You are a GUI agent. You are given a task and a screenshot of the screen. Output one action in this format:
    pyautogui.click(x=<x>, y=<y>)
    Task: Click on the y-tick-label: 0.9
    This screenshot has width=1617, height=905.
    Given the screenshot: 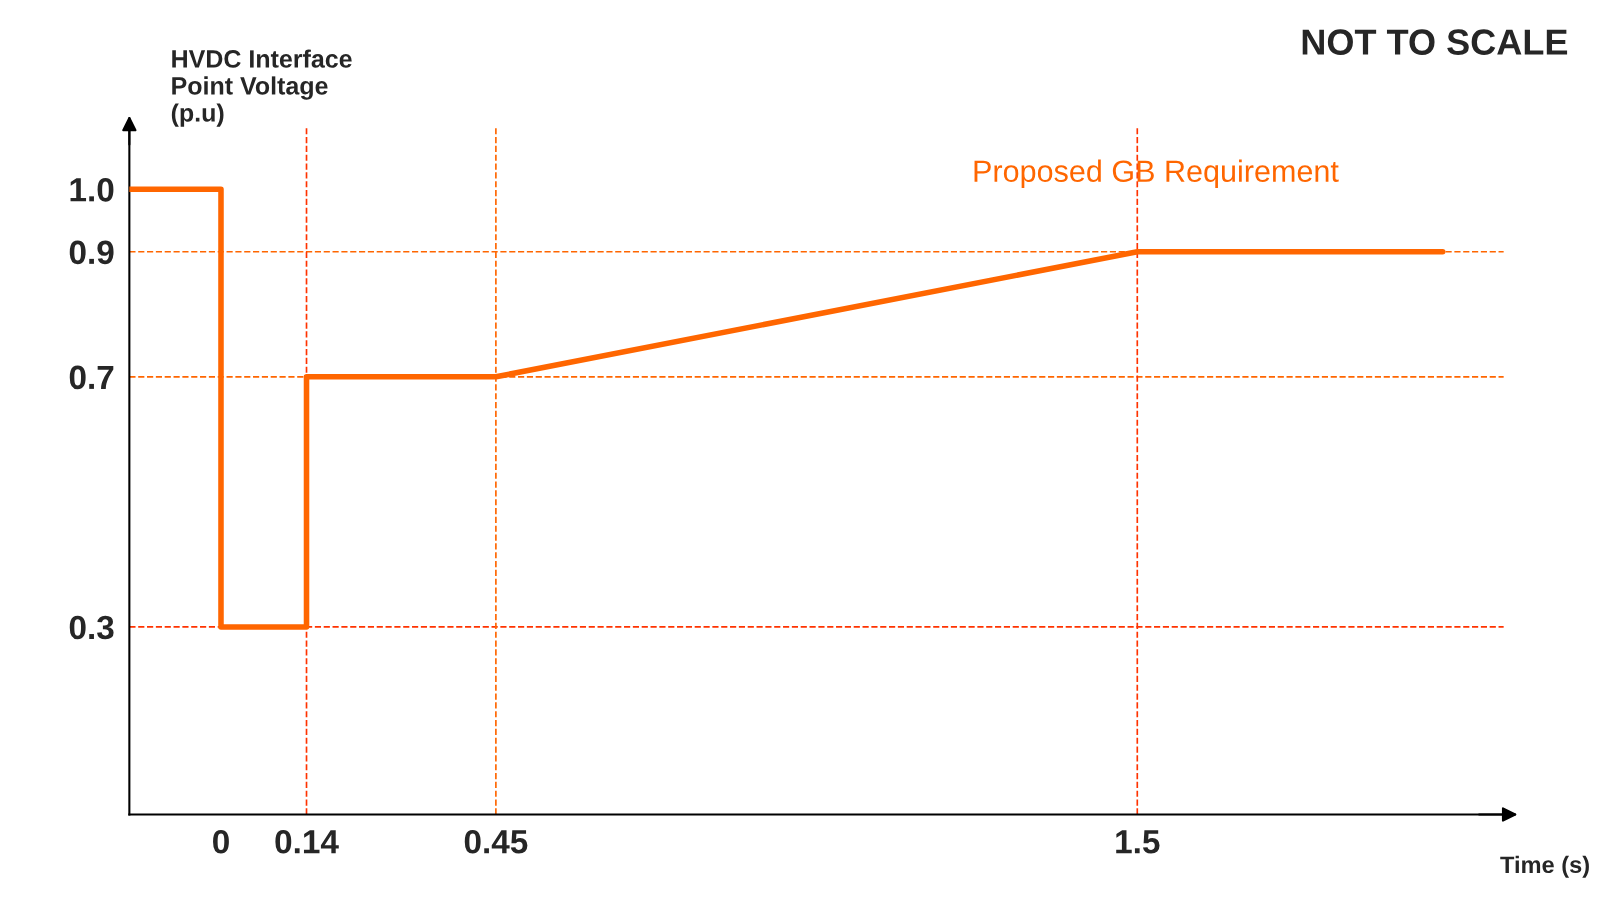 What is the action you would take?
    pyautogui.click(x=91, y=252)
    